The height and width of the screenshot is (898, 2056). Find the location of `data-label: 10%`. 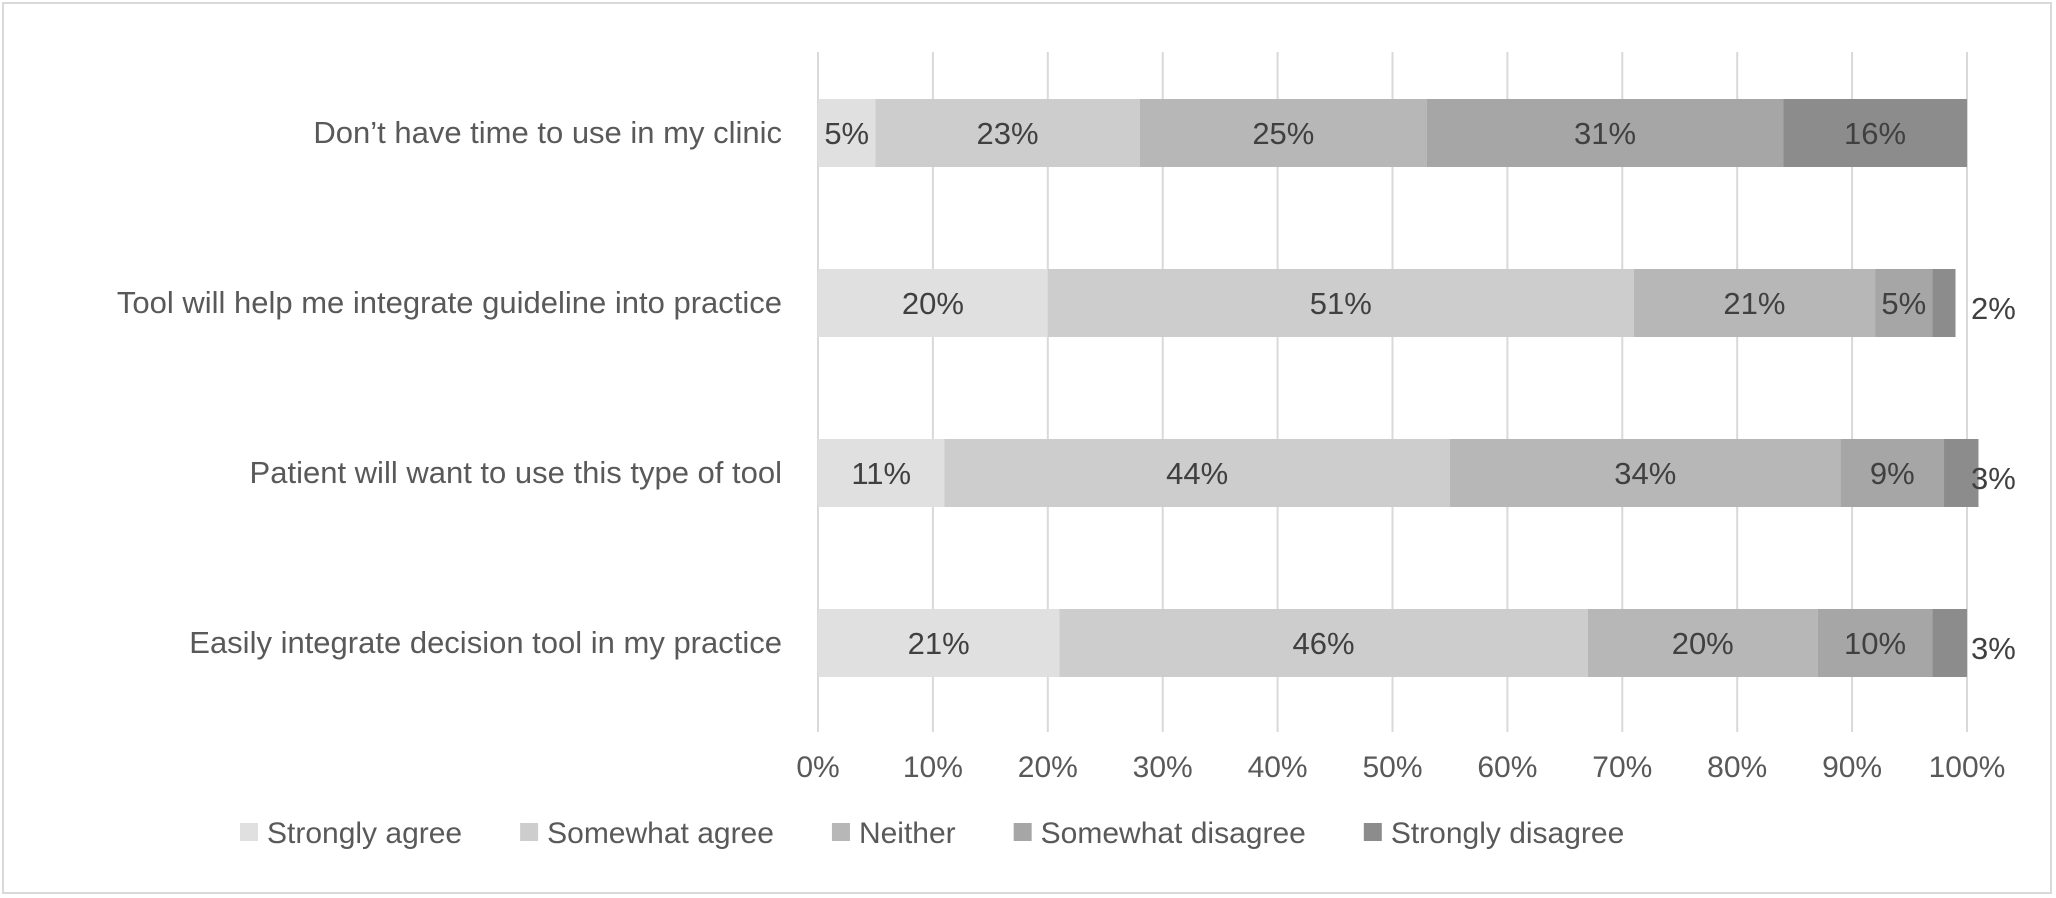

data-label: 10% is located at coordinates (1875, 643).